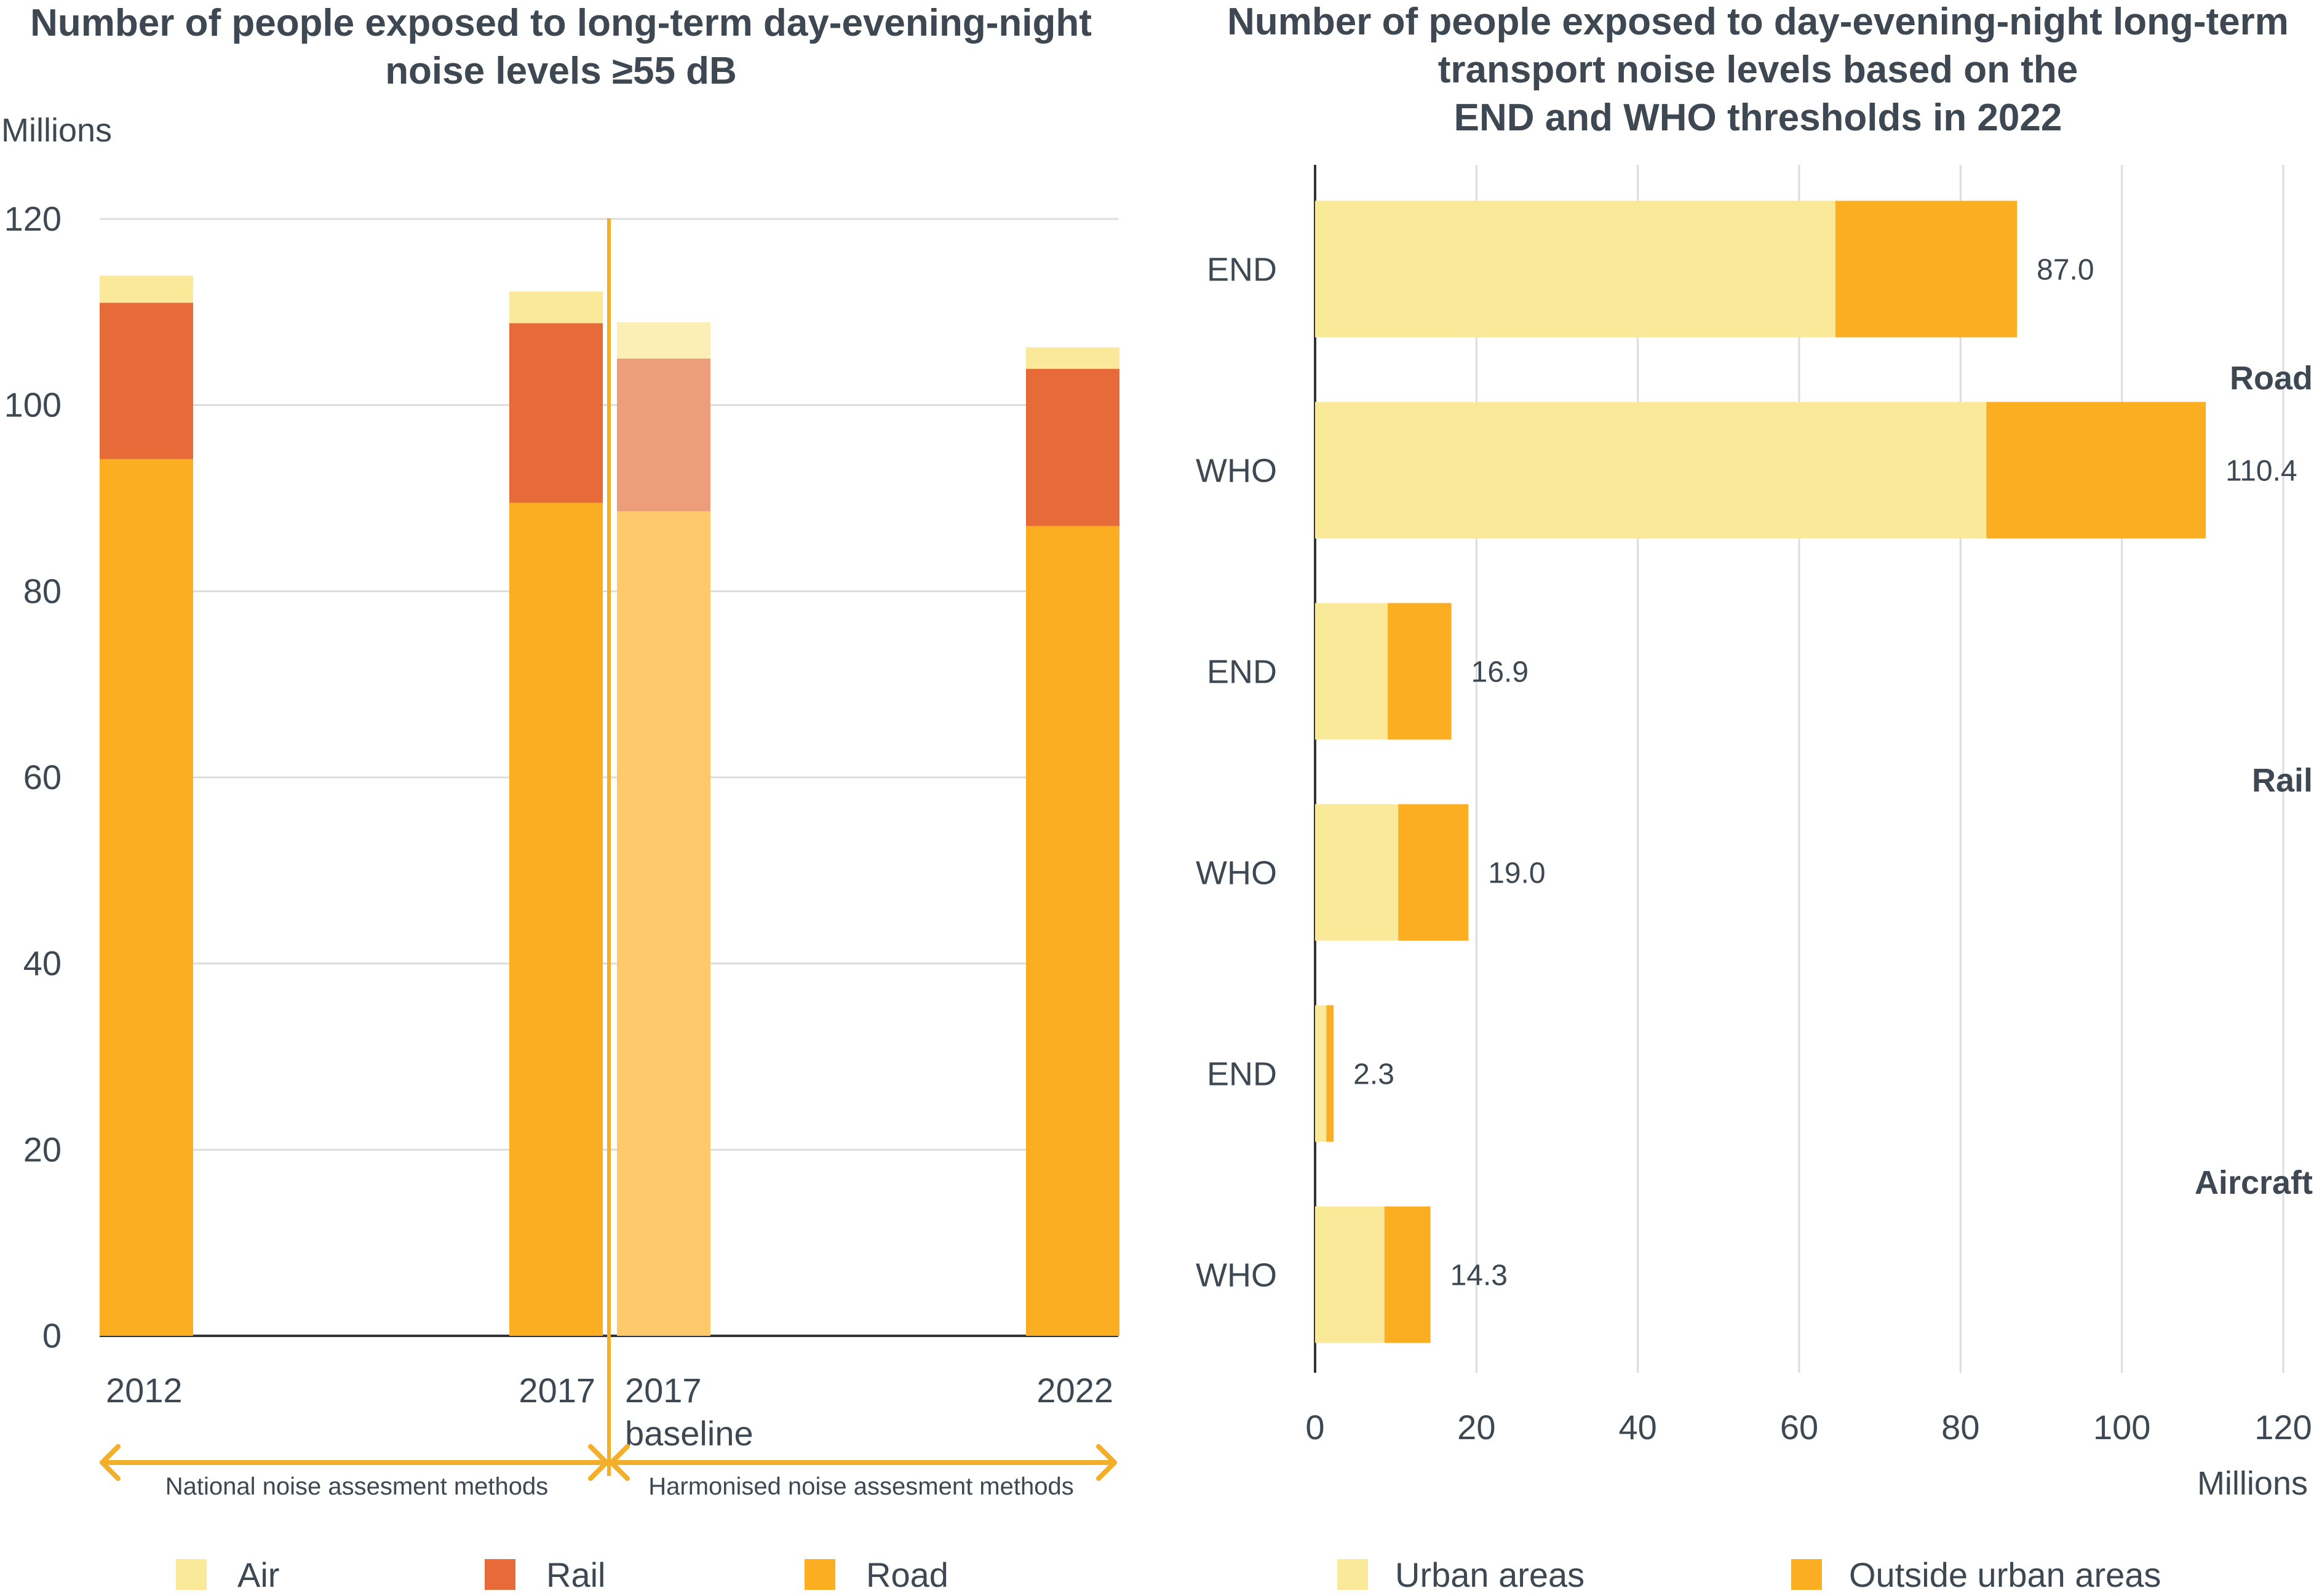 The image size is (2314, 1596). I want to click on national-methods-arrow, so click(354, 1462).